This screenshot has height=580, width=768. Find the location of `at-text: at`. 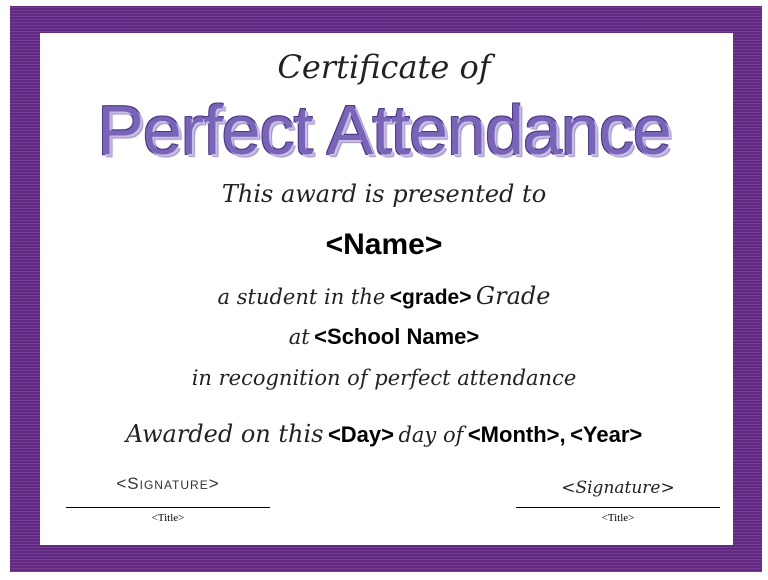

at-text: at is located at coordinates (299, 337).